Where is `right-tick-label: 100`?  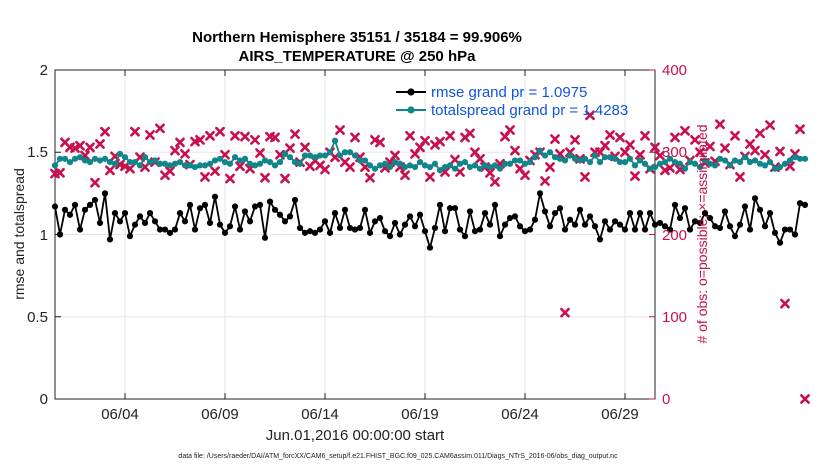
right-tick-label: 100 is located at coordinates (674, 317).